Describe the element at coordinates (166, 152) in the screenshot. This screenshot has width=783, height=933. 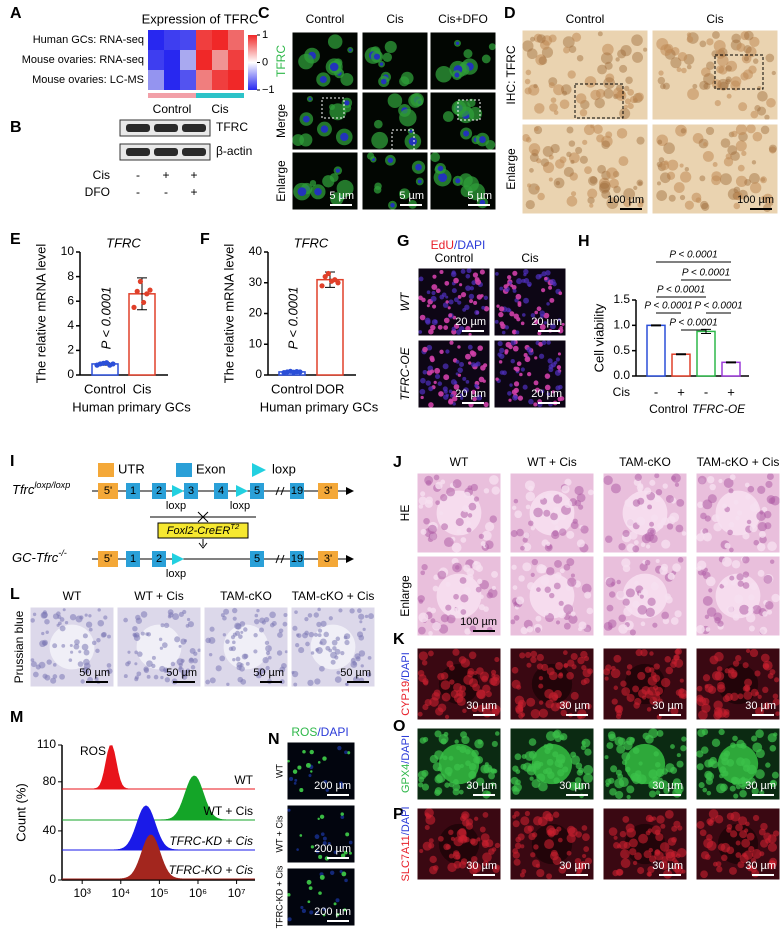
I see `blot-band` at that location.